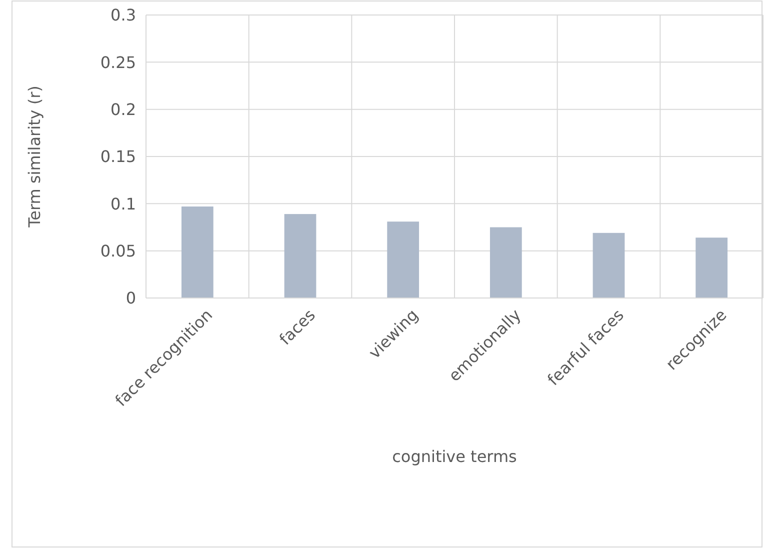 The height and width of the screenshot is (552, 766). I want to click on y-axis-title: Term similarity (r), so click(34, 157).